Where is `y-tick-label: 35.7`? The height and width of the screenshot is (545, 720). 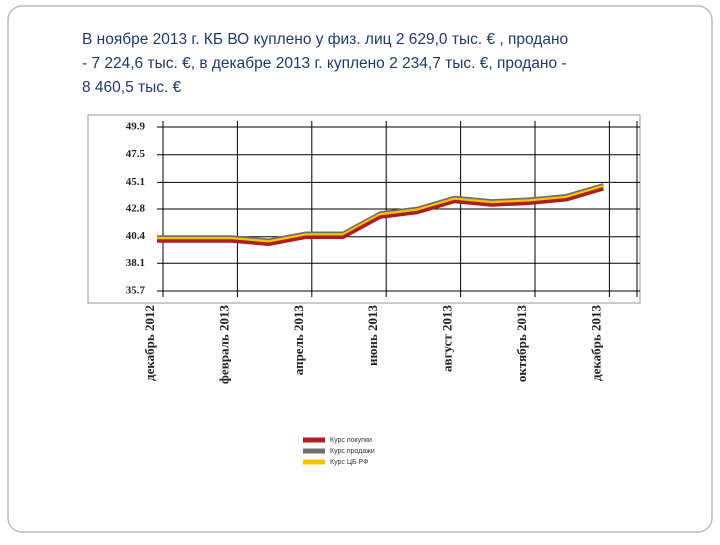 y-tick-label: 35.7 is located at coordinates (136, 291).